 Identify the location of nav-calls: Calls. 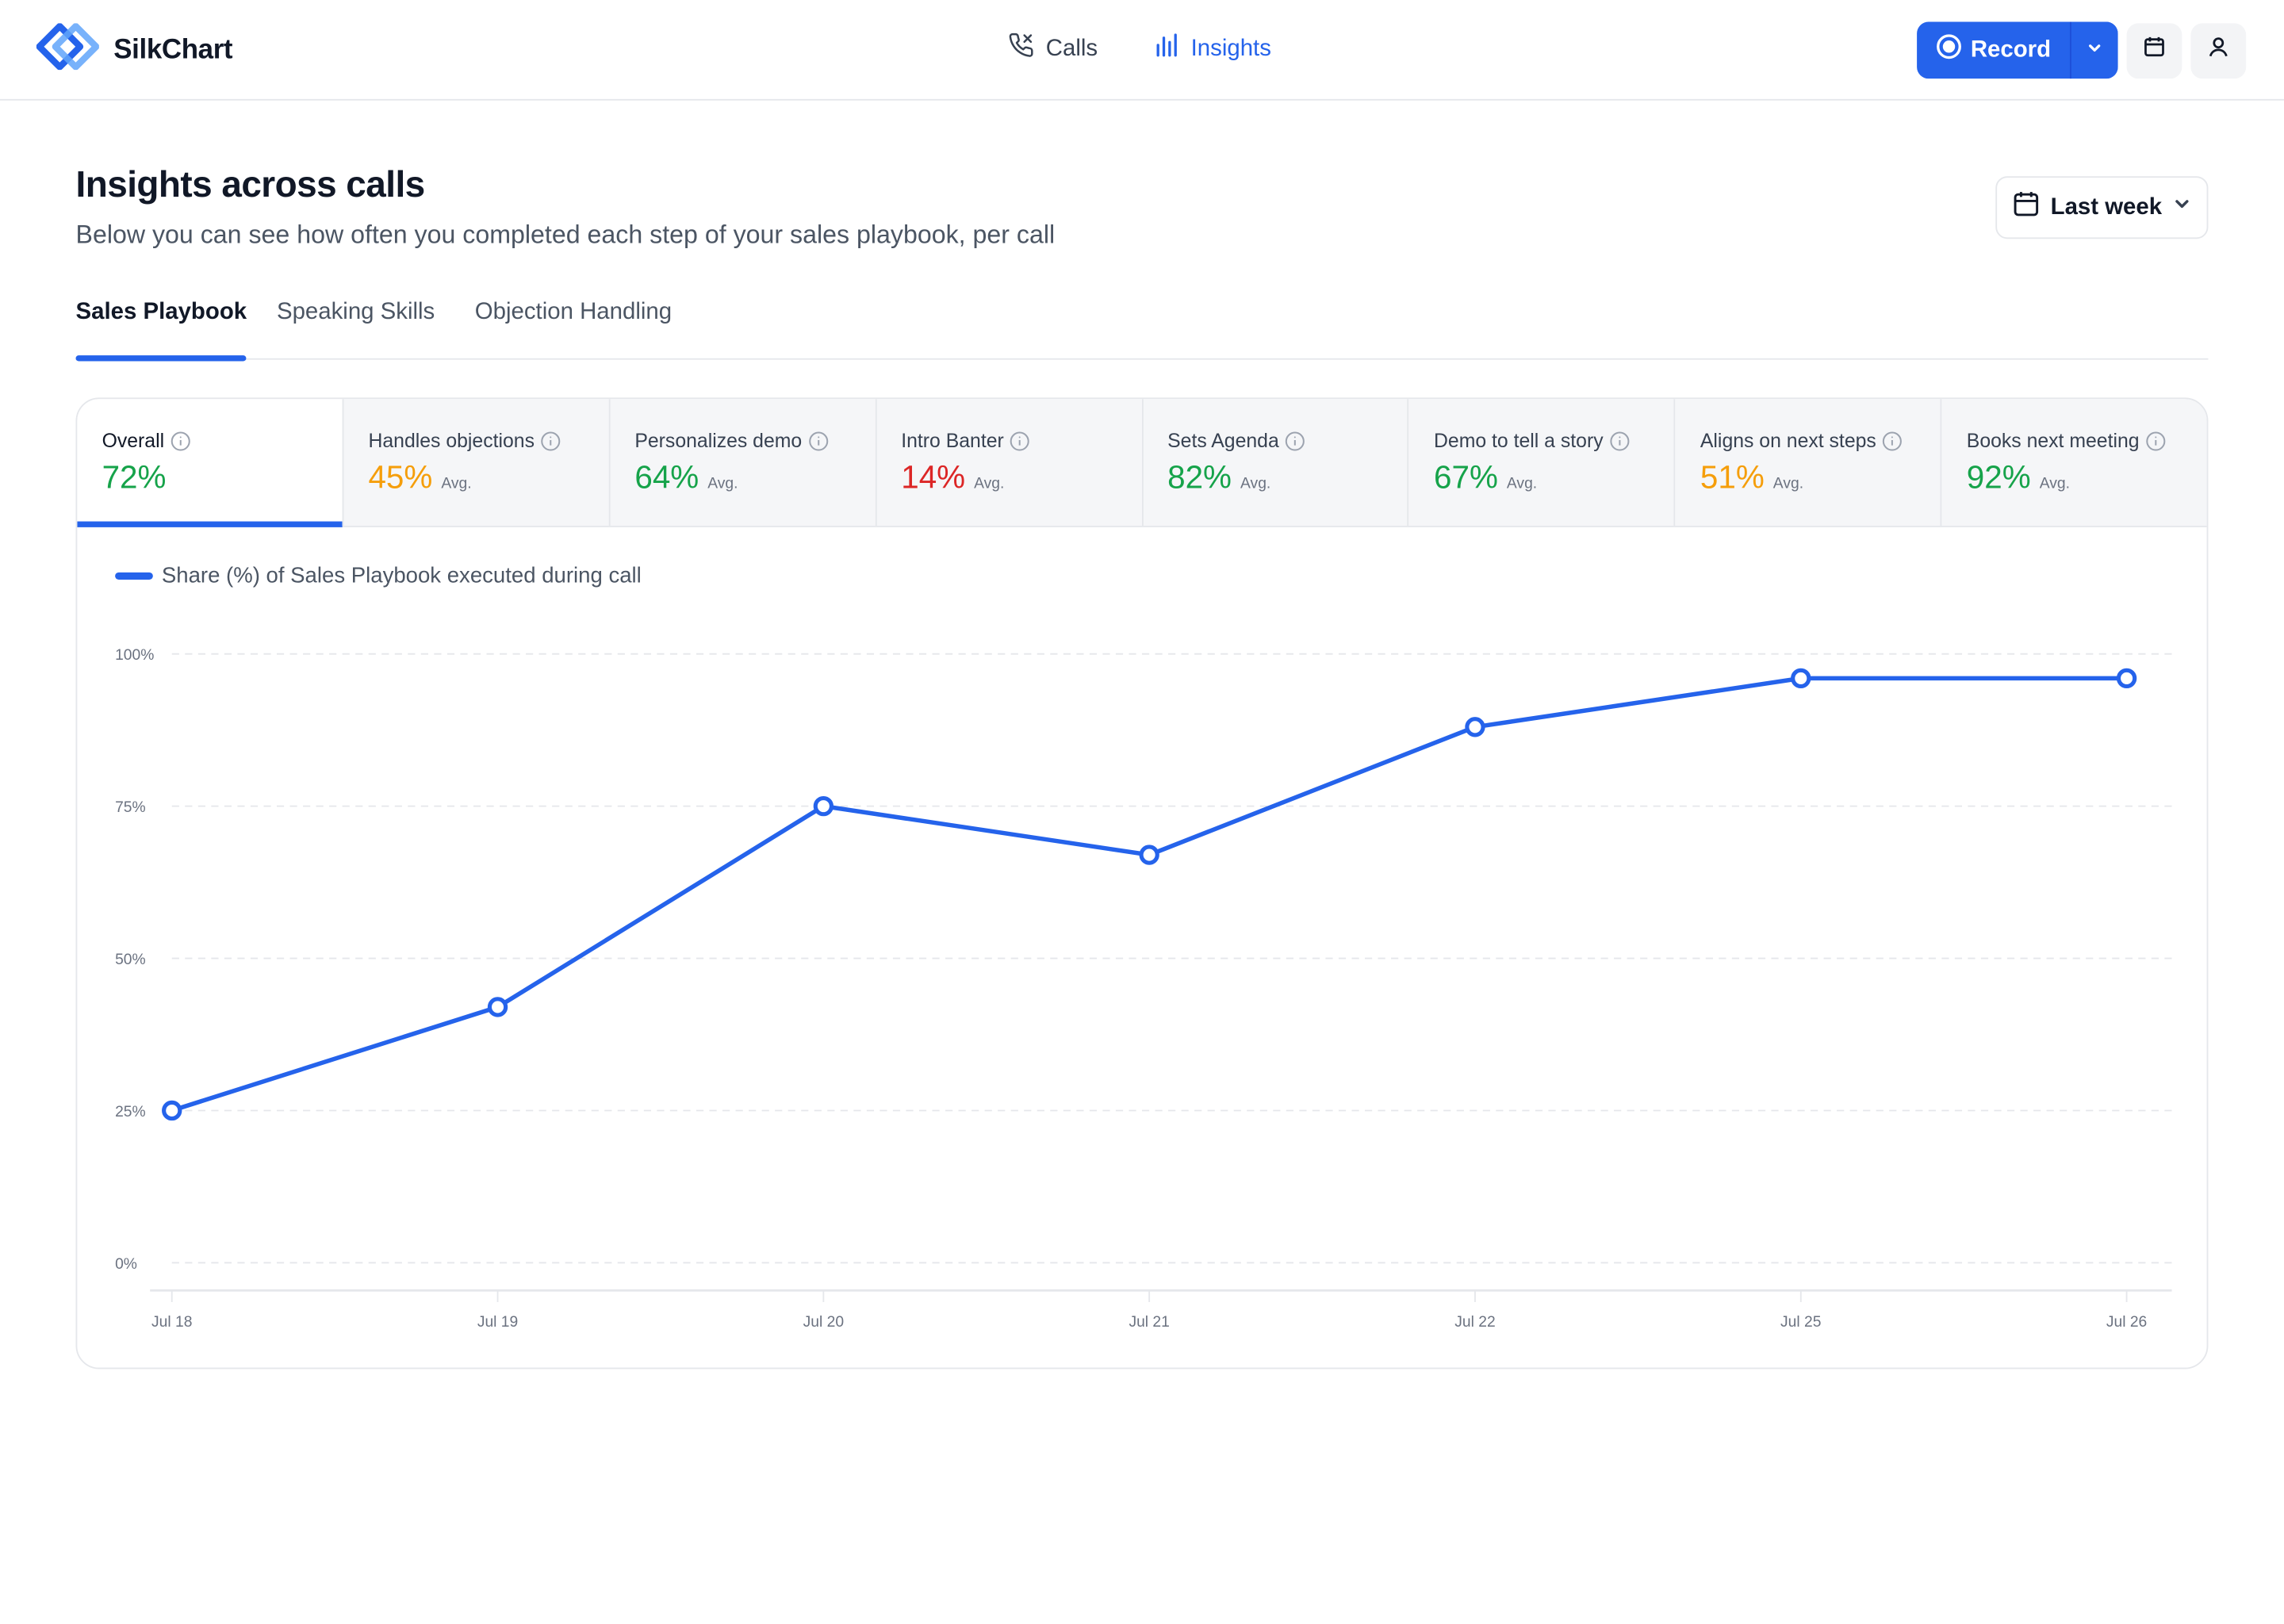
(1053, 48).